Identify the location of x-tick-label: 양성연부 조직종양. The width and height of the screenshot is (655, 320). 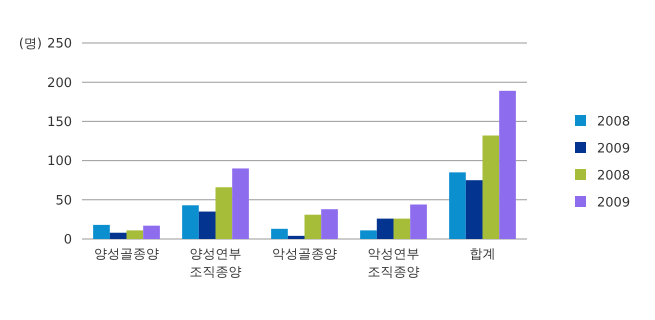
(216, 263).